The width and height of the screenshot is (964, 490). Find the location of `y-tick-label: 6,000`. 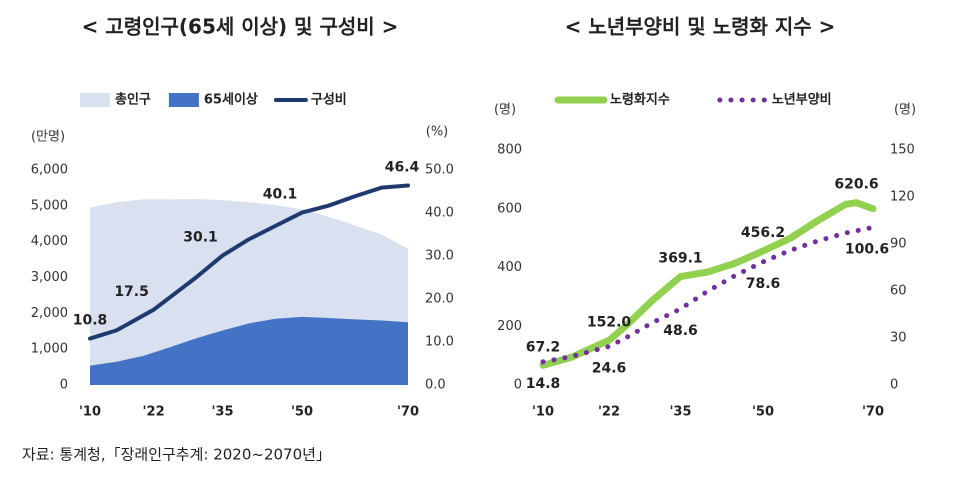

y-tick-label: 6,000 is located at coordinates (49, 170).